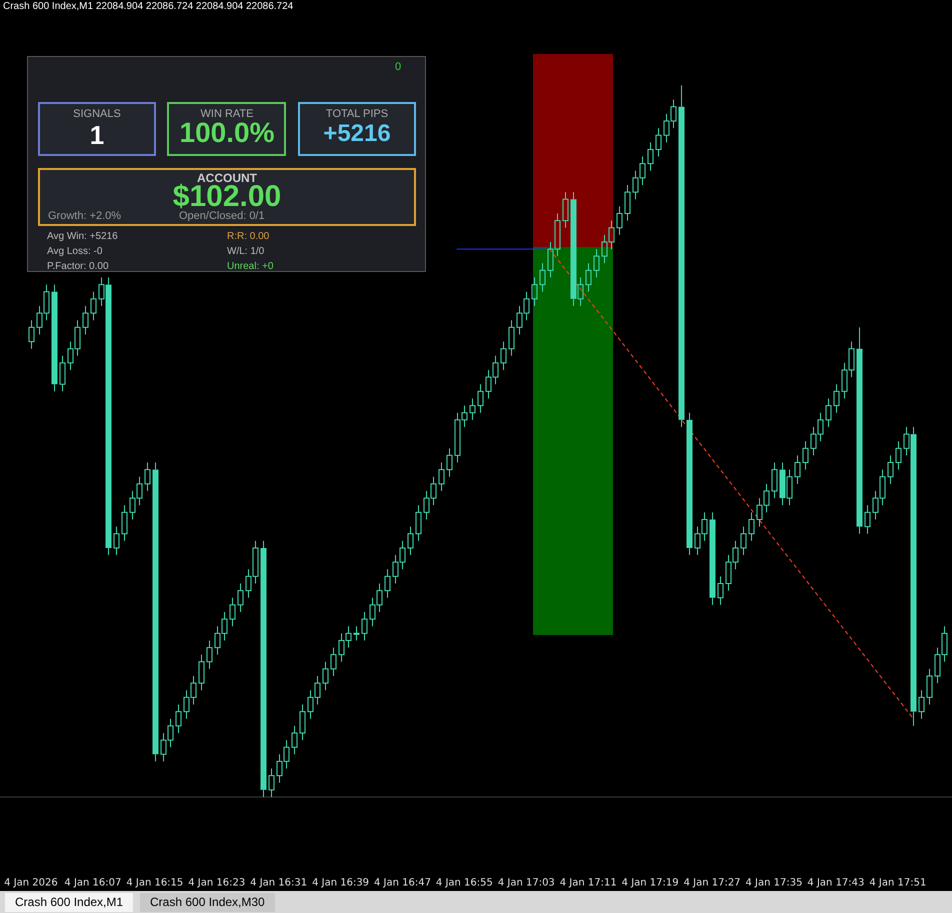 The height and width of the screenshot is (913, 952). What do you see at coordinates (93, 883) in the screenshot?
I see `x-tick-label: 4 Jan 16:07` at bounding box center [93, 883].